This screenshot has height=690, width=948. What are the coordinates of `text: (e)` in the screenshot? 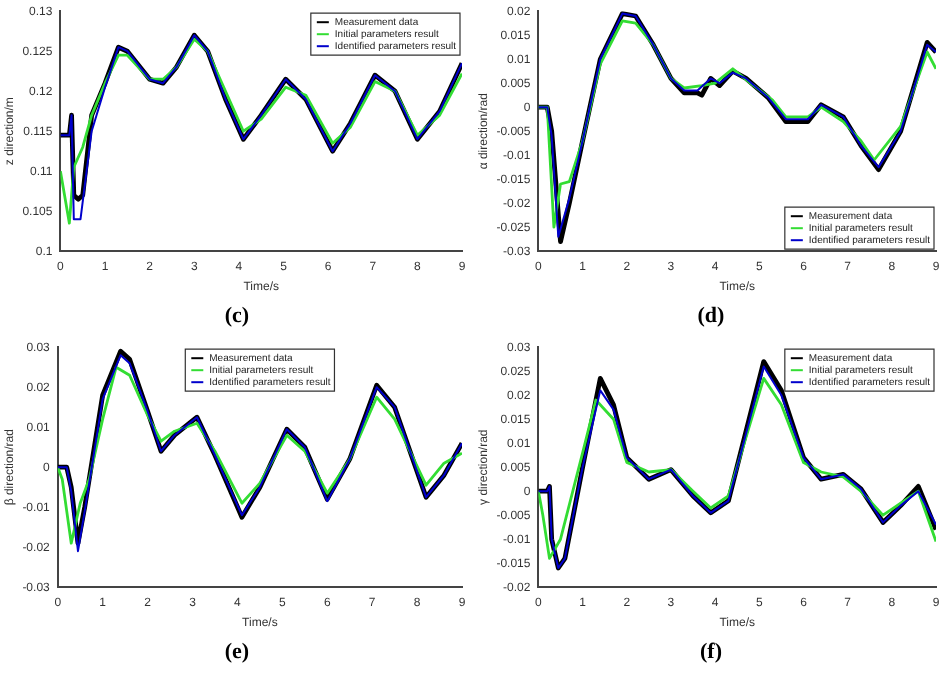 It's located at (237, 653).